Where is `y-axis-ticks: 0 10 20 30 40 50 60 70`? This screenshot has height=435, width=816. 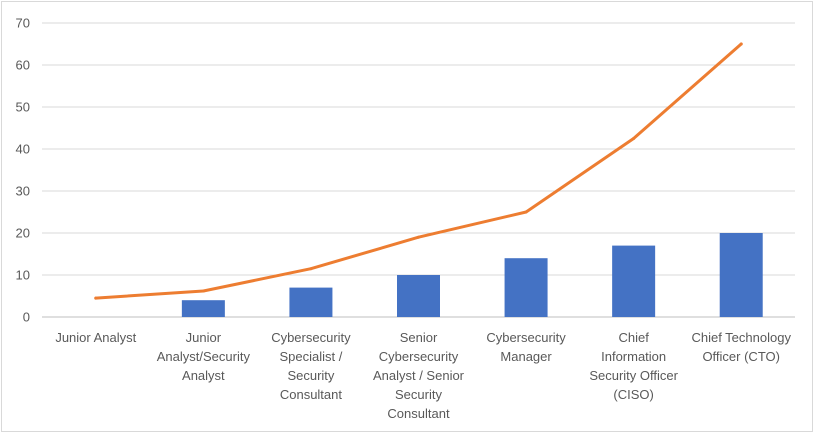 y-axis-ticks: 0 10 20 30 40 50 60 70 is located at coordinates (23, 170).